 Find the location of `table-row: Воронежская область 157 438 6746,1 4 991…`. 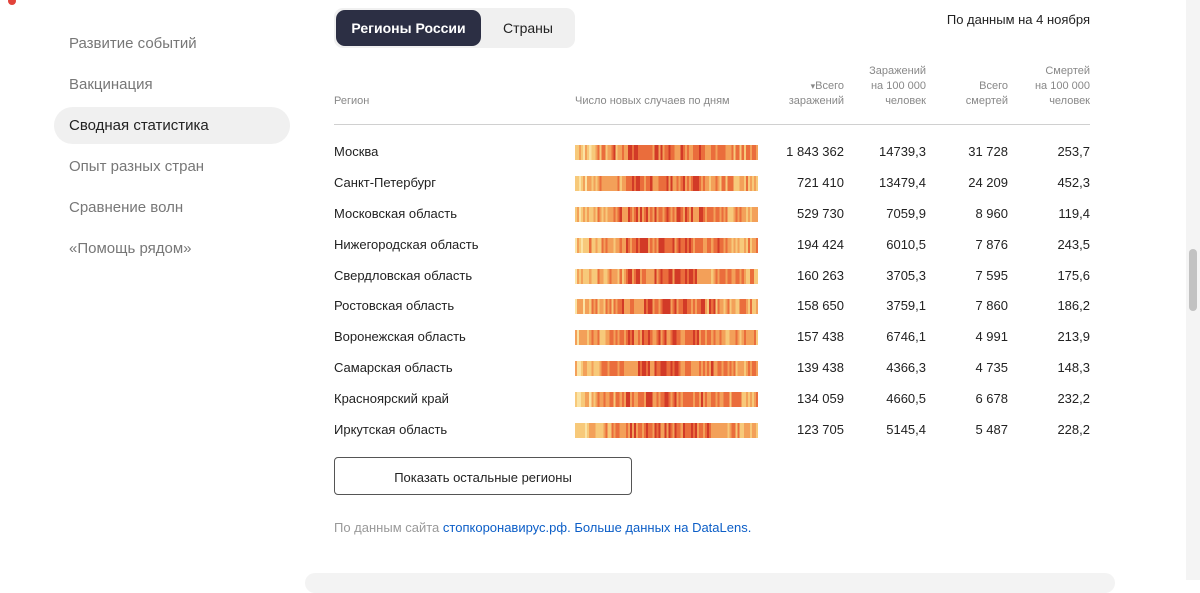

table-row: Воронежская область 157 438 6746,1 4 991… is located at coordinates (712, 337).